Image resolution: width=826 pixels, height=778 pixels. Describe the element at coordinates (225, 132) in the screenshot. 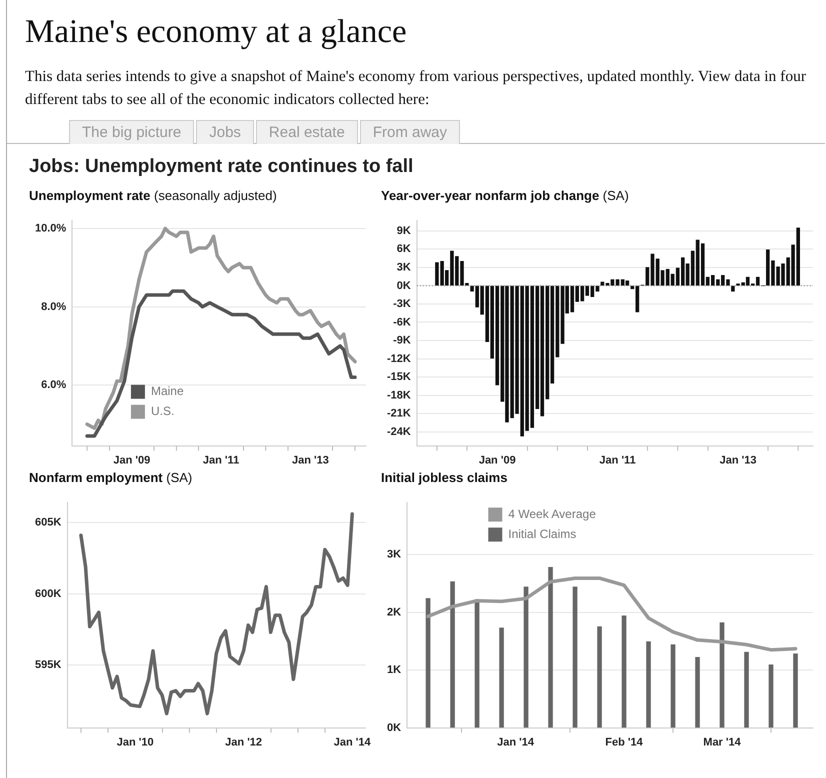

I see `text: Jobs` at that location.